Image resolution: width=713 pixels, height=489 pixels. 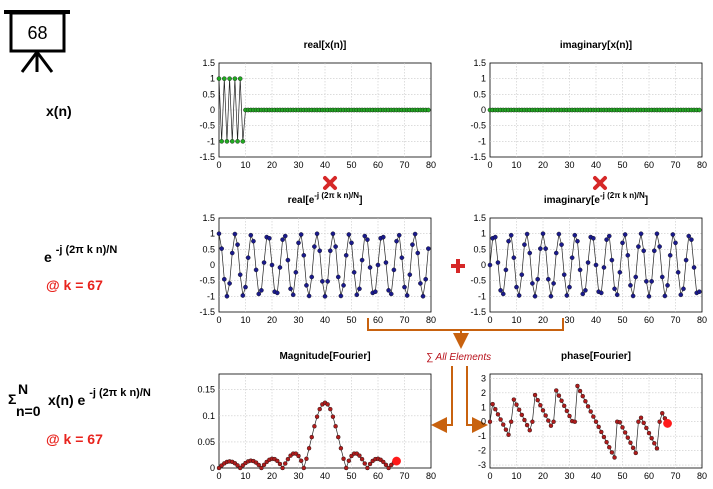 I want to click on y-tick-label: 0, so click(x=483, y=110).